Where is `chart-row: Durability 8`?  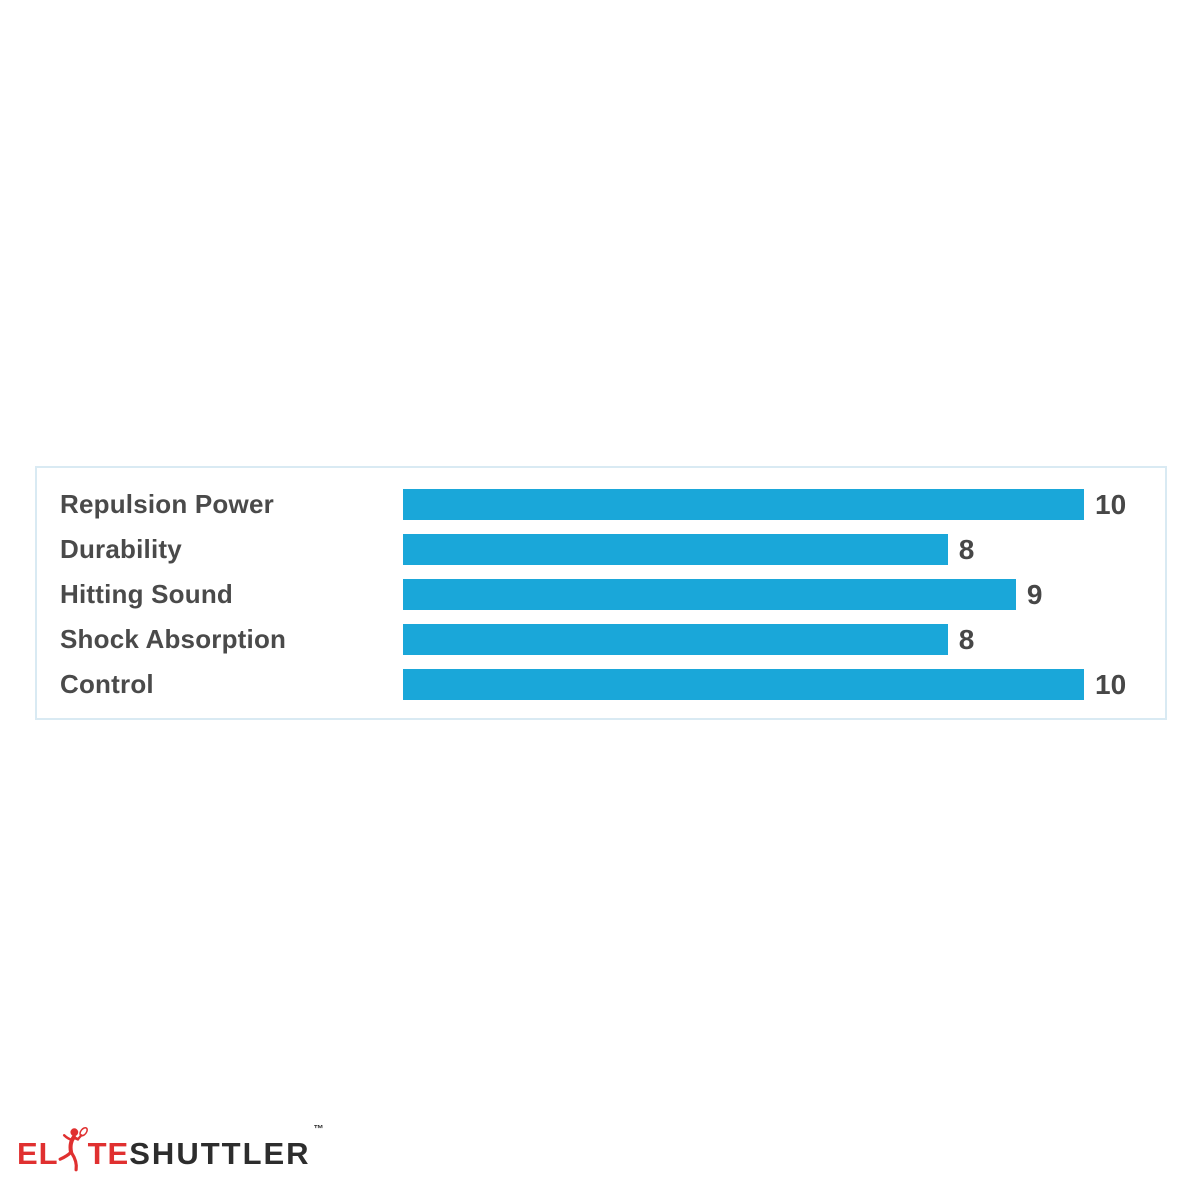 chart-row: Durability 8 is located at coordinates (612, 549).